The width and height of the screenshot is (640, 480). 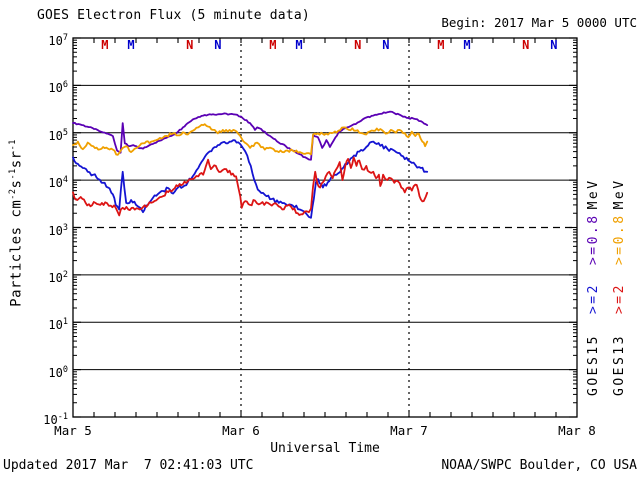 I want to click on legend-column-goes15: GOES15 >=2 >=0.8 MeV, so click(x=593, y=273).